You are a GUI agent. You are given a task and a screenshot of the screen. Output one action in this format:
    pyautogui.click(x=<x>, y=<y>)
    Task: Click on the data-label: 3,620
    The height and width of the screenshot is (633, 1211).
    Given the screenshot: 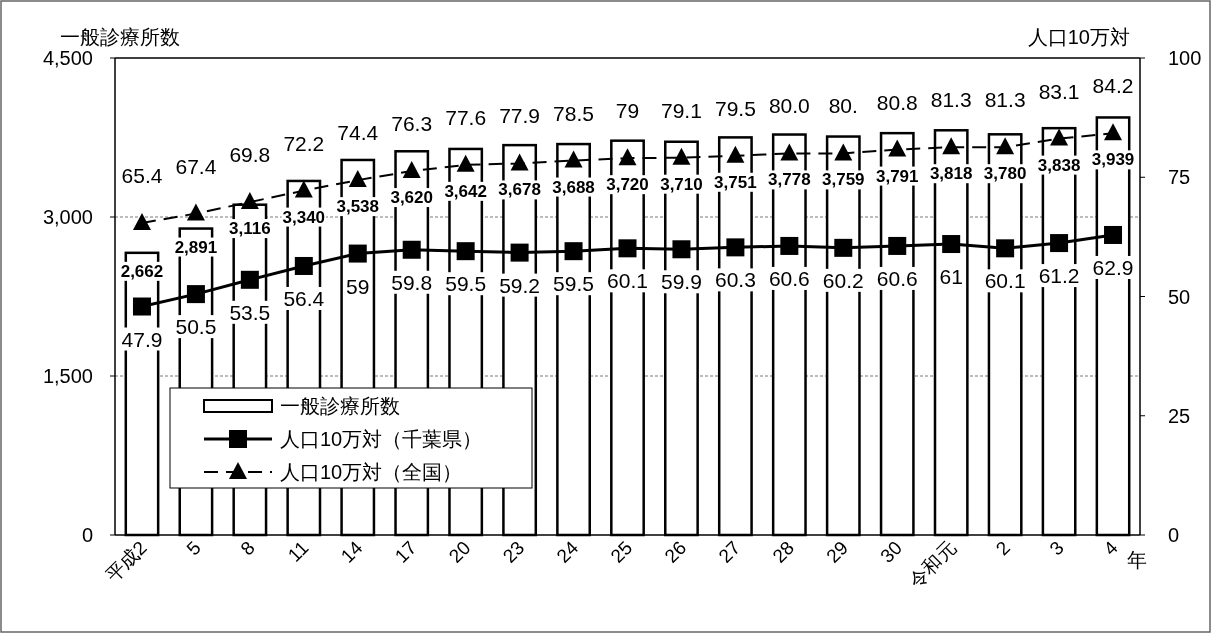 What is the action you would take?
    pyautogui.click(x=411, y=198)
    